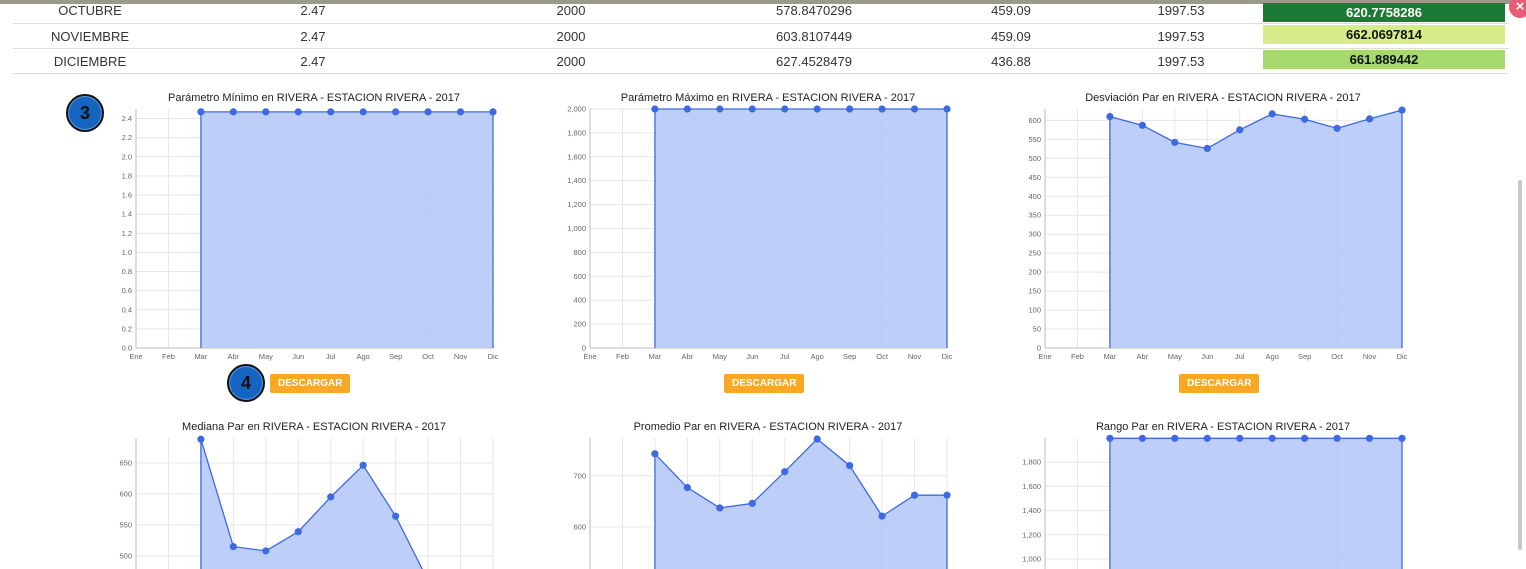 This screenshot has height=569, width=1526. What do you see at coordinates (125, 555) in the screenshot?
I see `y-tick-label: 500` at bounding box center [125, 555].